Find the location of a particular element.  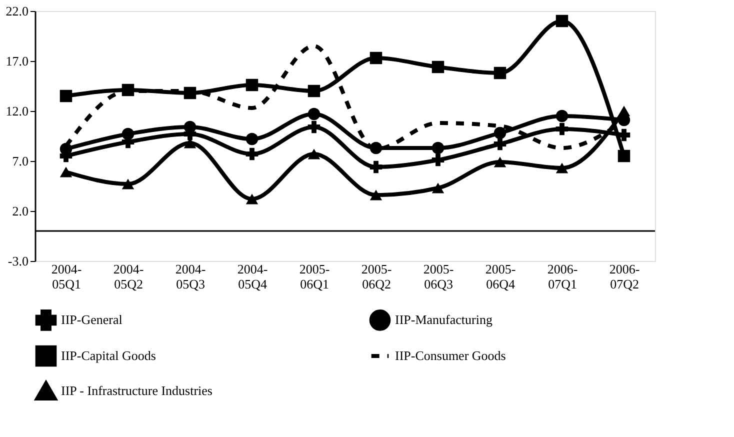

y-tick-label: 17.0 is located at coordinates (17, 61).